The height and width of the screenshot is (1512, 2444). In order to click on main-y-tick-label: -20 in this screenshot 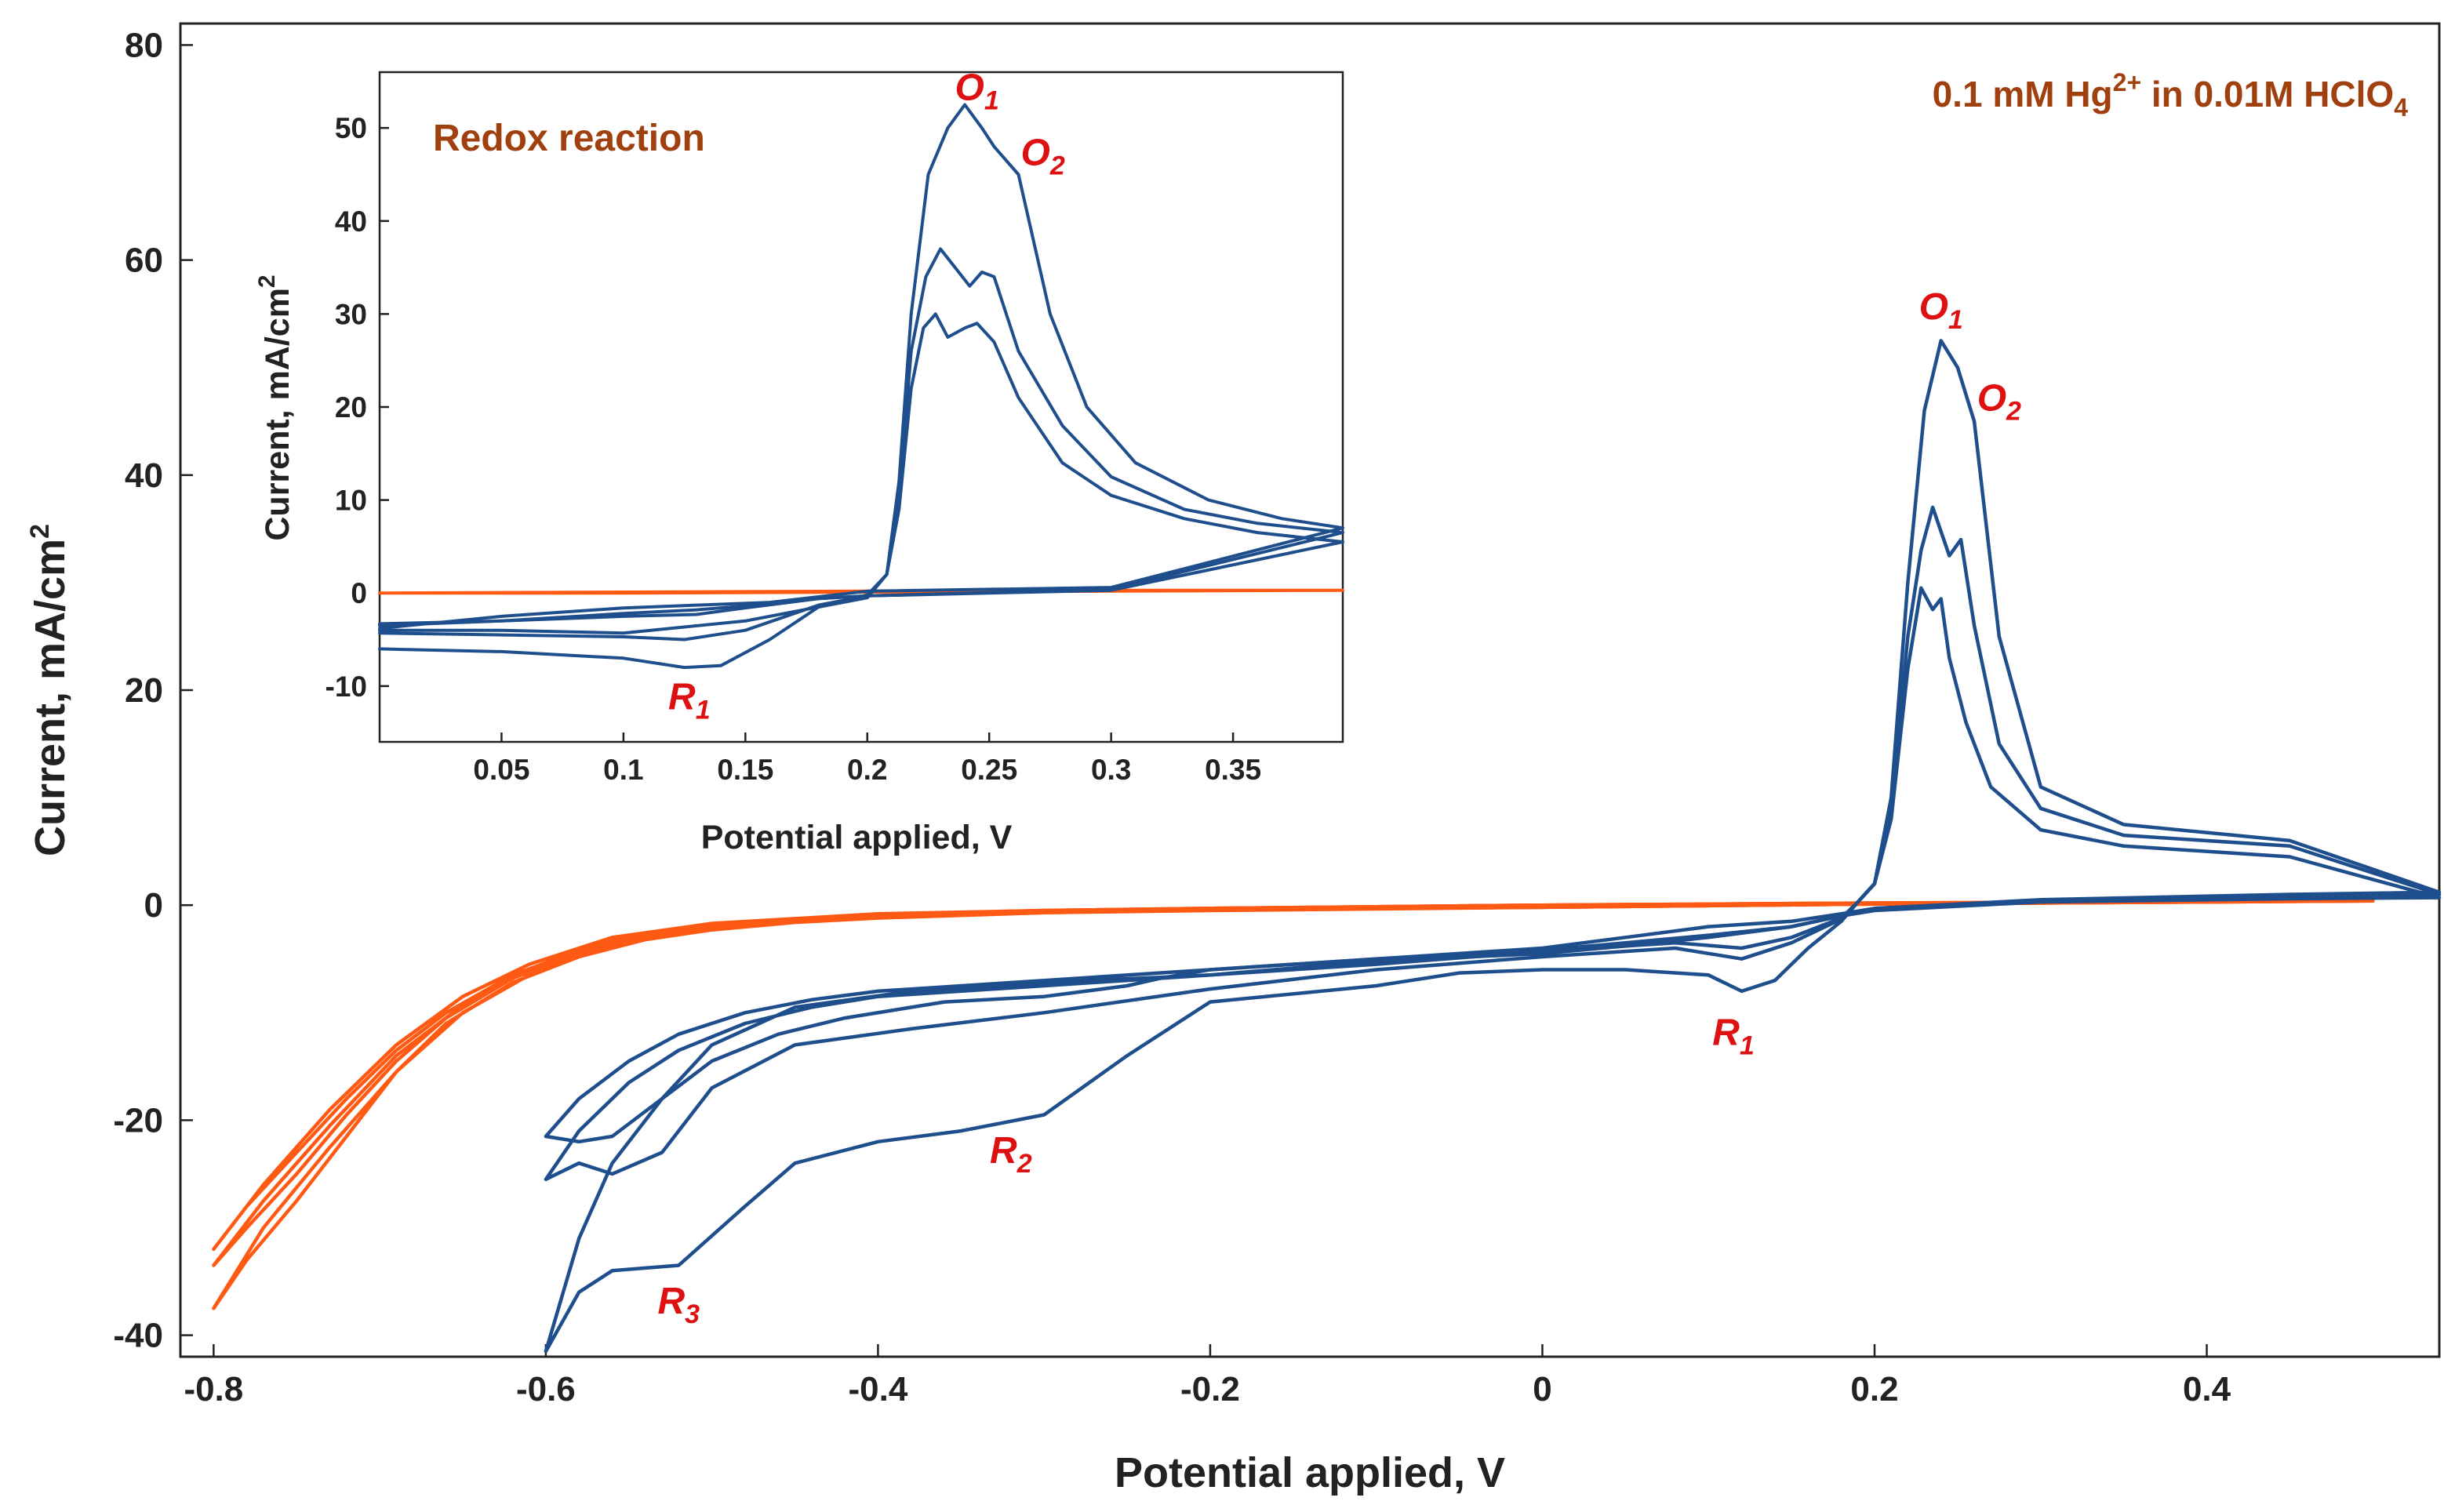, I will do `click(138, 1120)`.